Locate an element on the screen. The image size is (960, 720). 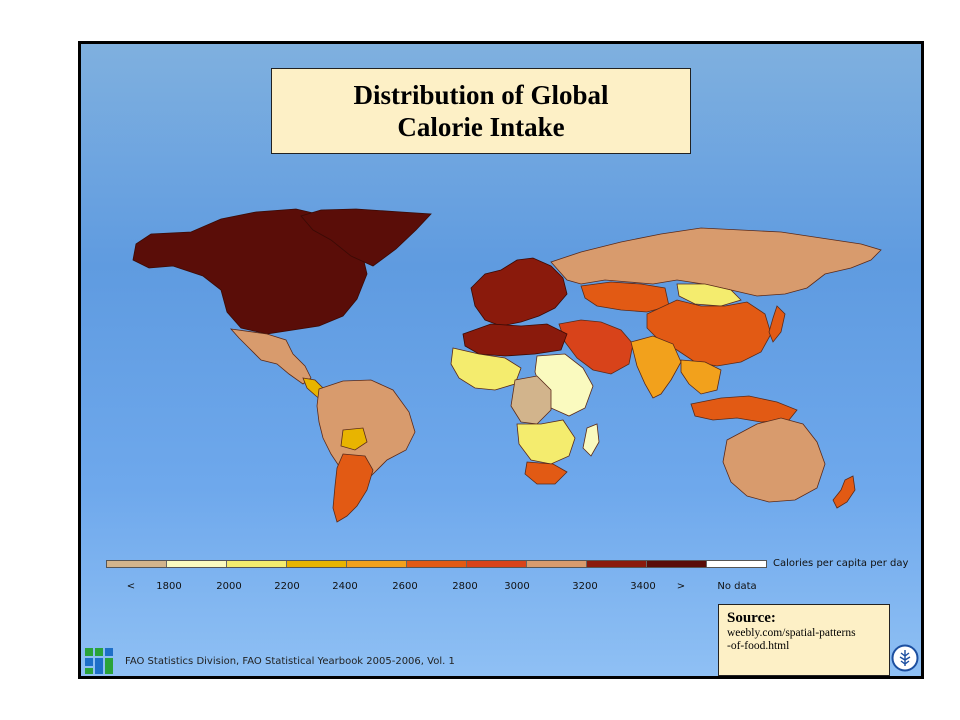
source-url-line-2: -of-food.html is located at coordinates (758, 646).